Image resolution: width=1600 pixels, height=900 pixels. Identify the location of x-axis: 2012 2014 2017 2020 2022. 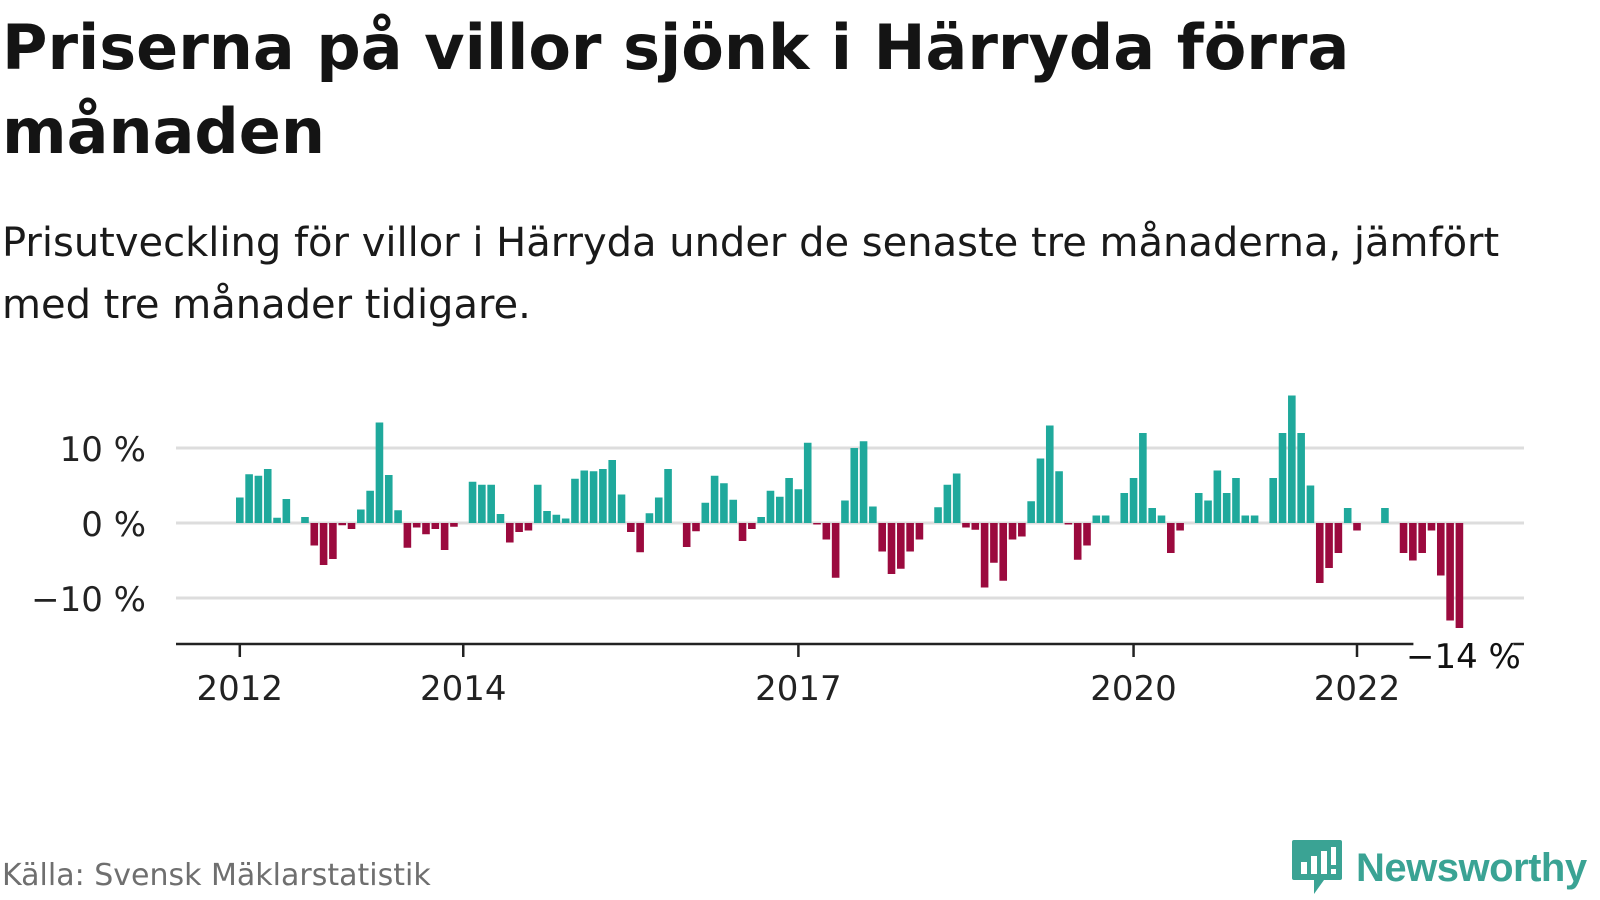
(850, 675).